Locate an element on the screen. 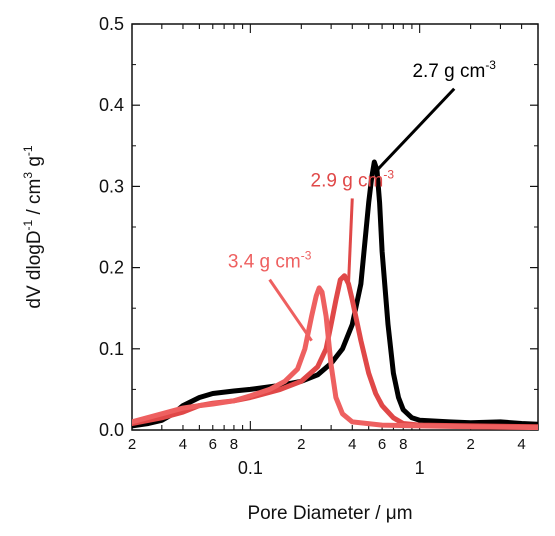  x-major-tick-label: 0.1 is located at coordinates (250, 468).